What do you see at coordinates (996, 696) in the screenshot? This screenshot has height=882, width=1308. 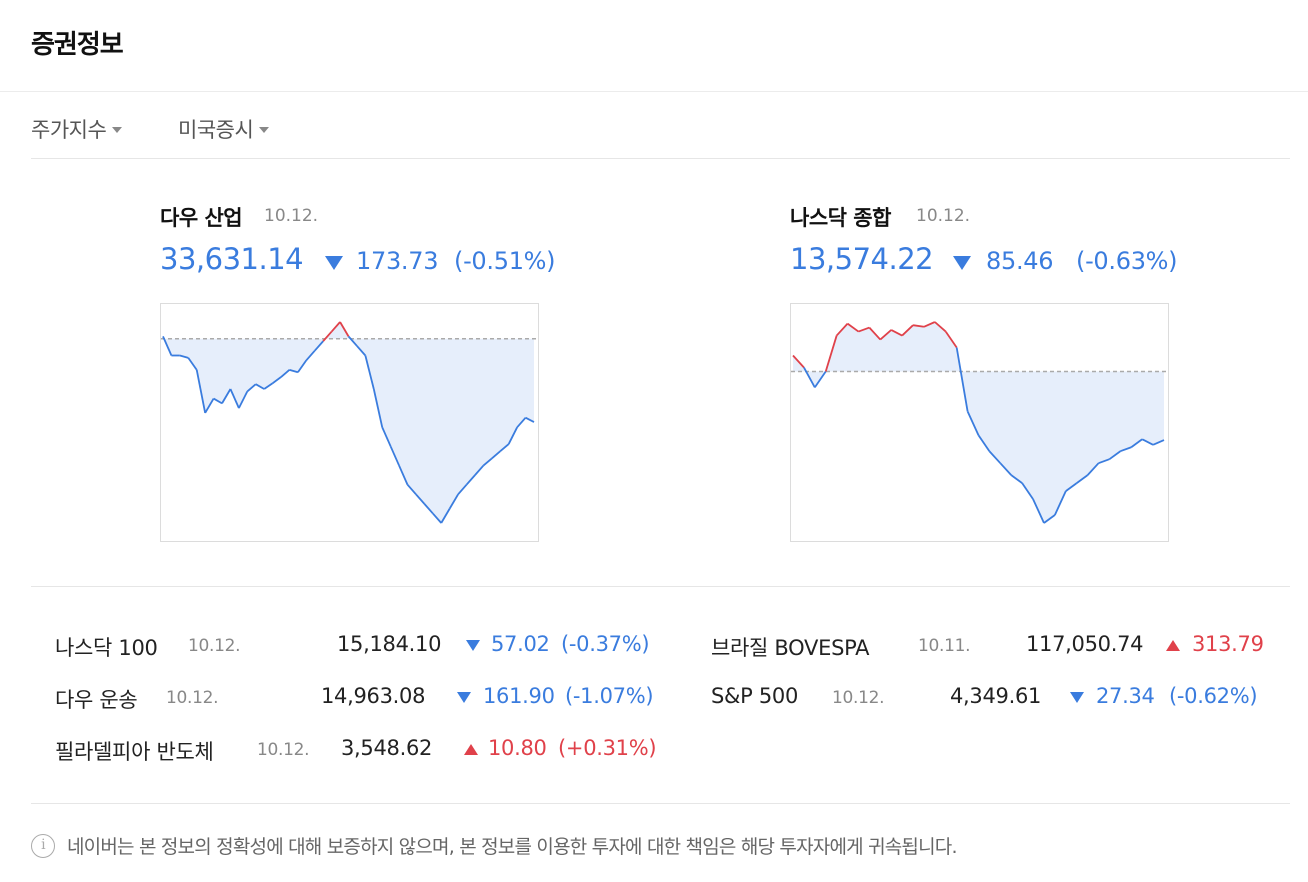 I see `row-value: 4,349.61` at bounding box center [996, 696].